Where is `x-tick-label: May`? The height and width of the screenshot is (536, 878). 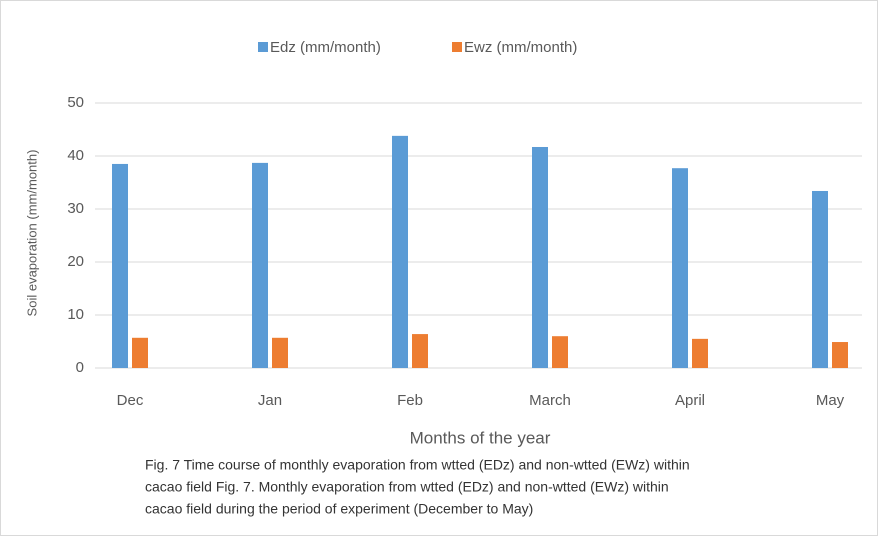 x-tick-label: May is located at coordinates (830, 400).